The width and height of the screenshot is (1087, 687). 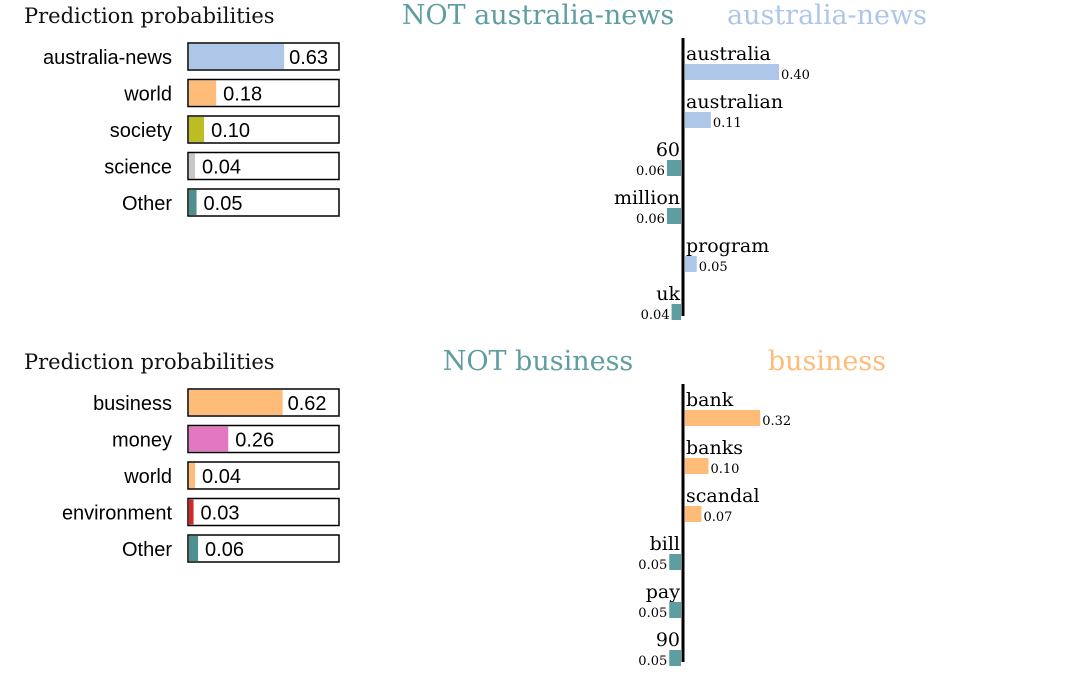 What do you see at coordinates (655, 315) in the screenshot?
I see `feature-weight-label: 0.04` at bounding box center [655, 315].